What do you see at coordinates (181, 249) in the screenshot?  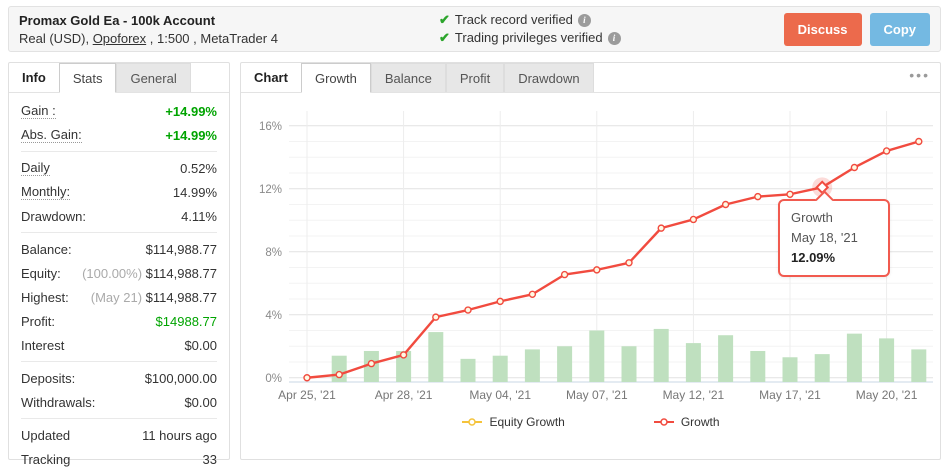 I see `stat-value: $114,988.77` at bounding box center [181, 249].